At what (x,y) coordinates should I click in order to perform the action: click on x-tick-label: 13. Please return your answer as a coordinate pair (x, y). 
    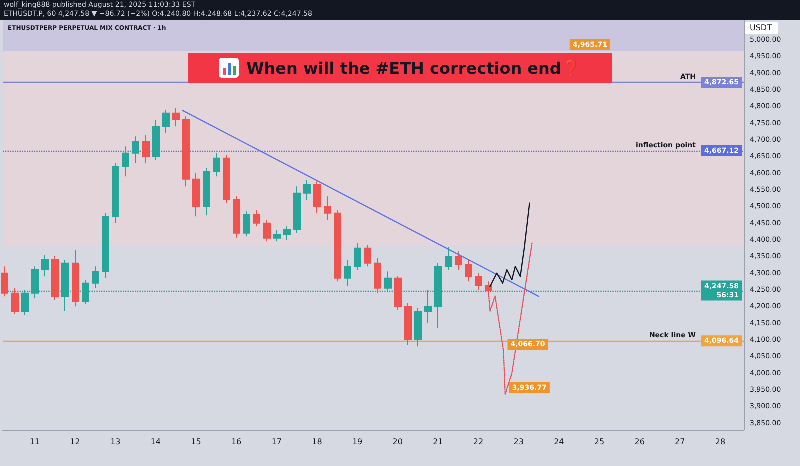
    Looking at the image, I should click on (115, 442).